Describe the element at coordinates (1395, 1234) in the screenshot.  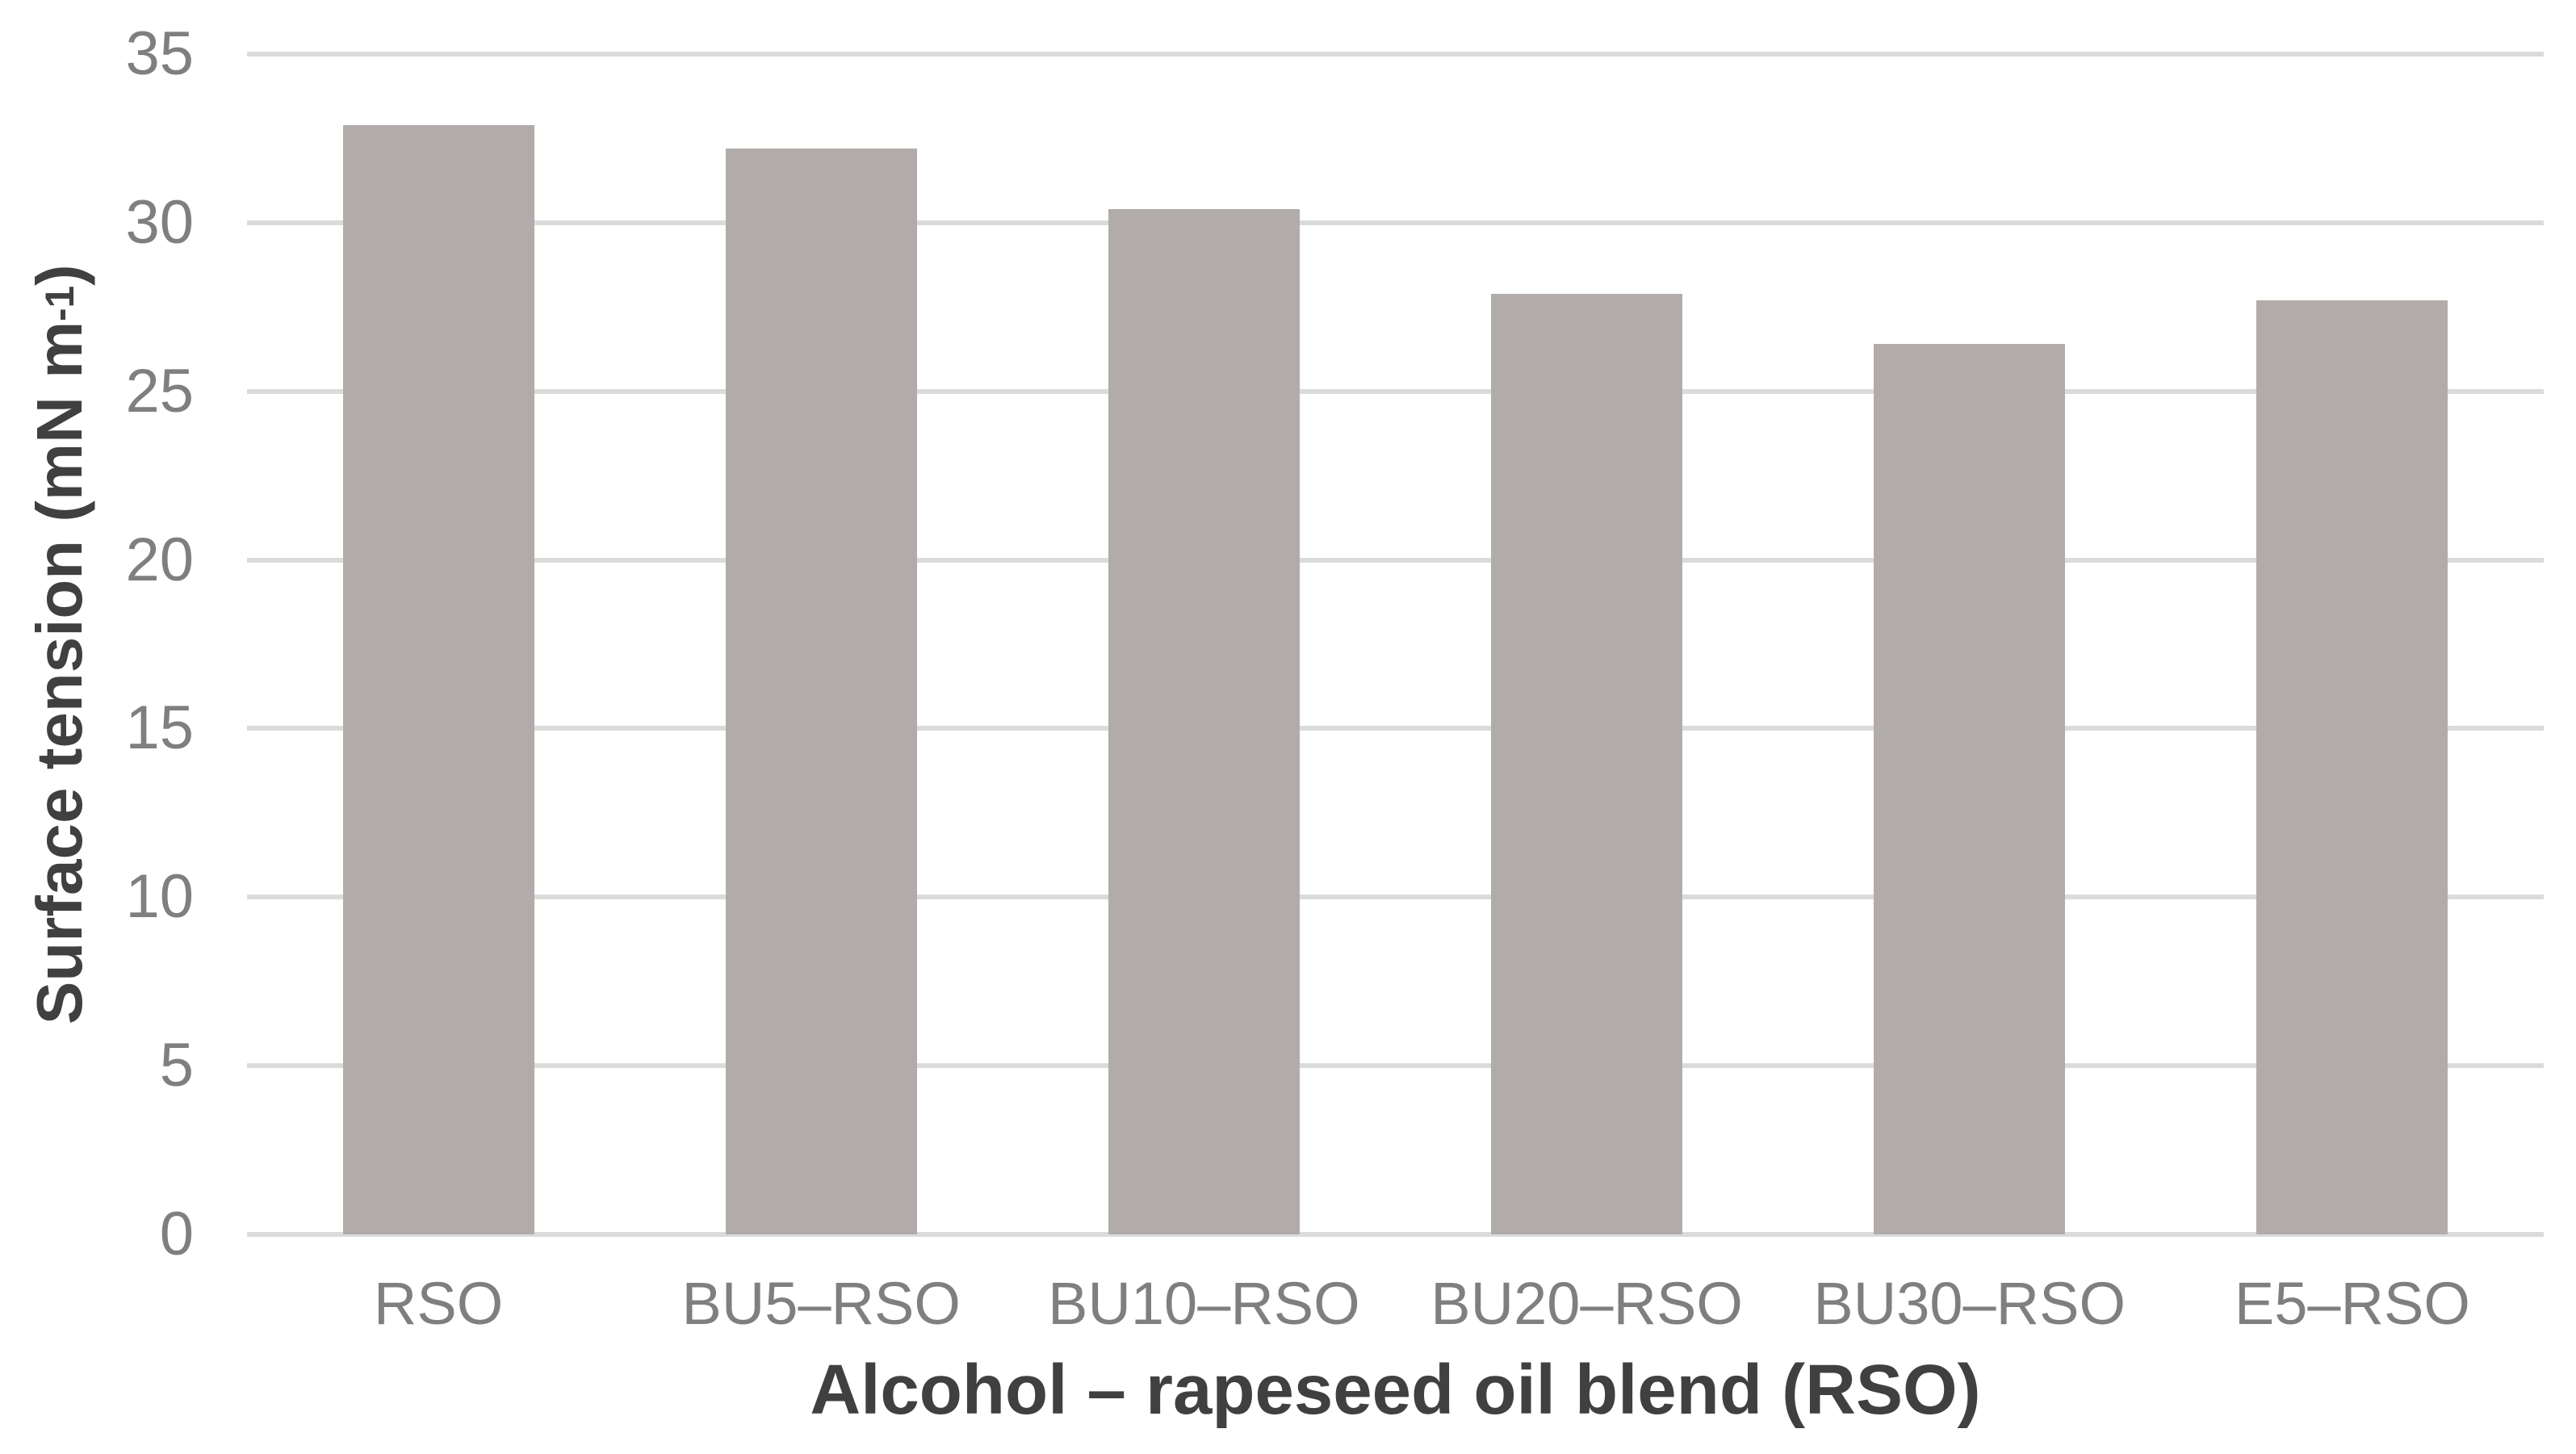
I see `x-axis-line` at that location.